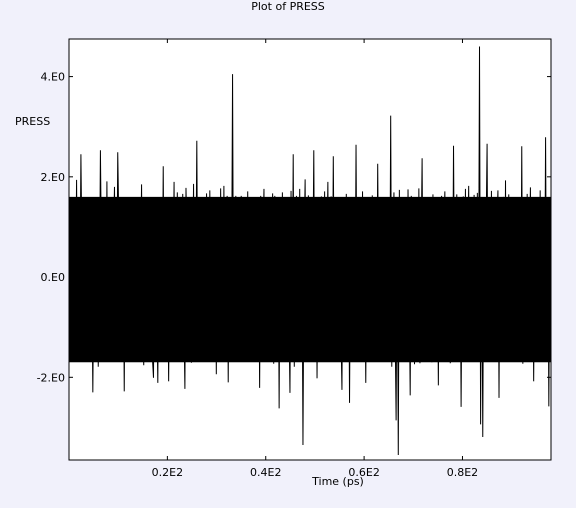  I want to click on y-tick-label: -2.E0, so click(51, 377).